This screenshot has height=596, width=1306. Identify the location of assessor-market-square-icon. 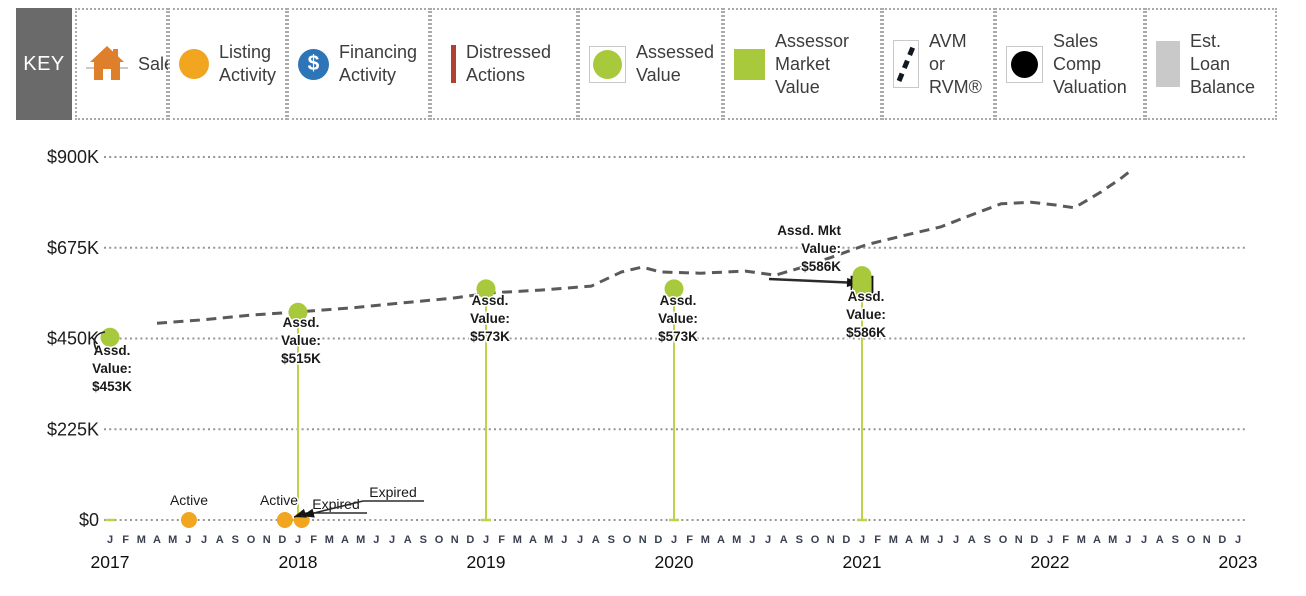
(749, 64).